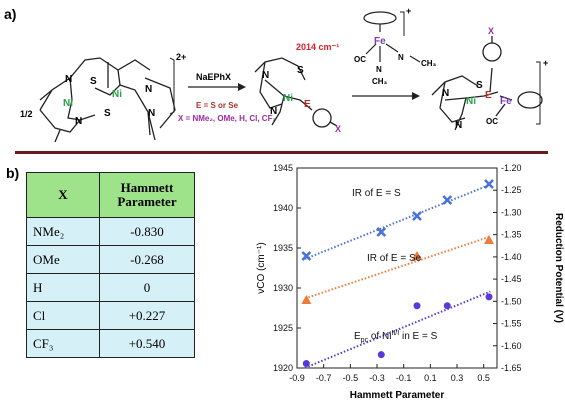 The image size is (565, 401). I want to click on fe-reagent-structure, so click(392, 37).